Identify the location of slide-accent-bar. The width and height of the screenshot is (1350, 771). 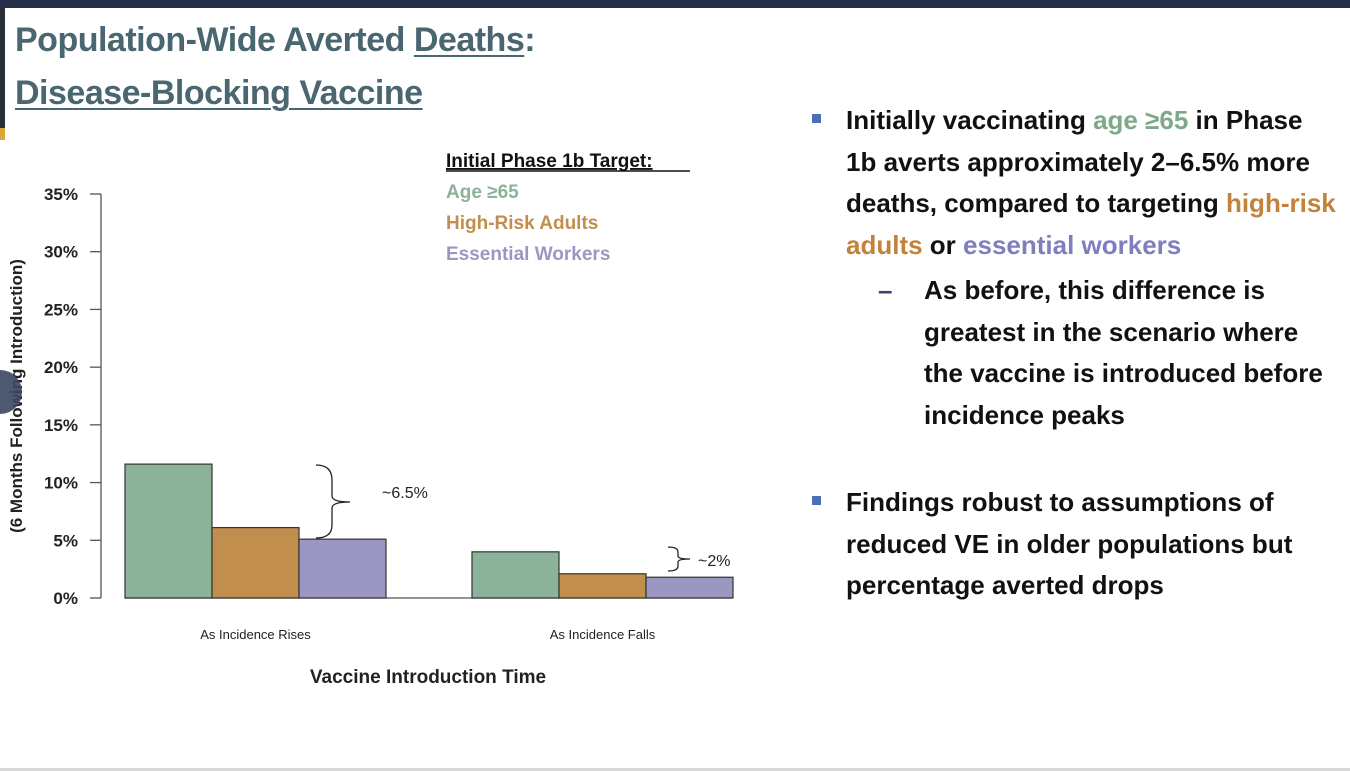
(2, 70).